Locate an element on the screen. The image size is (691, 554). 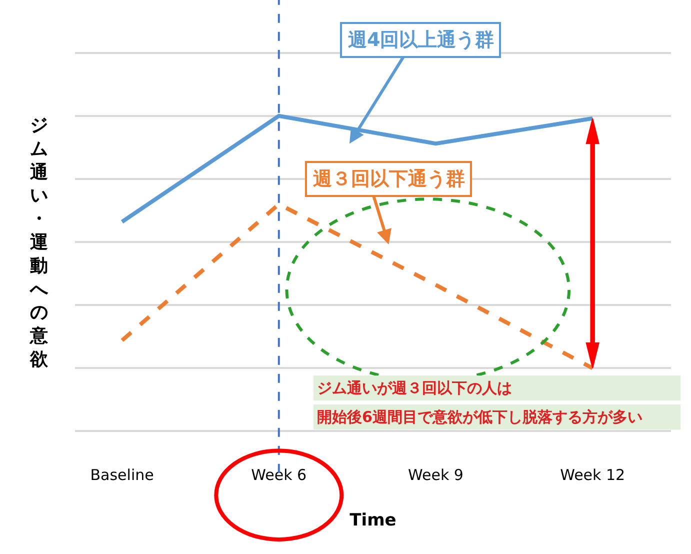
text: ジム通い・運動への意欲 is located at coordinates (39, 242).